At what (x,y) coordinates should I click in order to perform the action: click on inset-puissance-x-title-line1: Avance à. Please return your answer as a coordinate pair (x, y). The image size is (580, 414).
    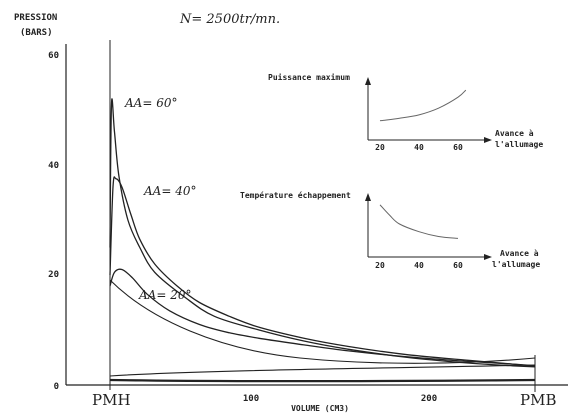
    Looking at the image, I should click on (514, 133).